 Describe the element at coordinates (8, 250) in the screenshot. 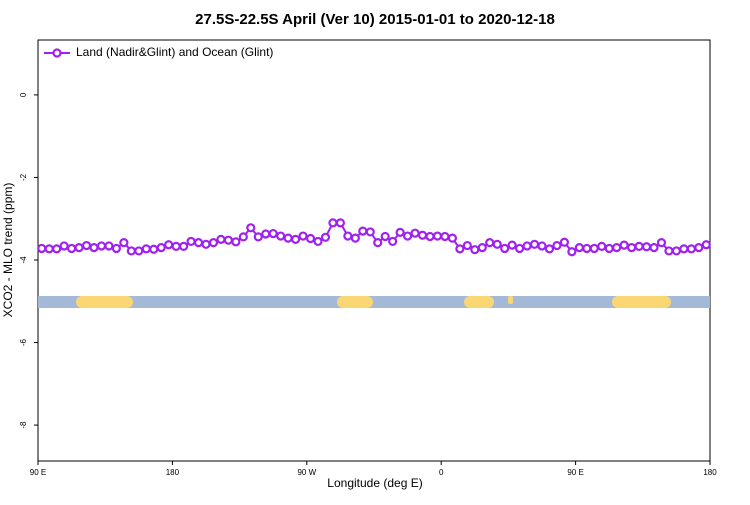

I see `y-axis-label: XCO2 - MLO trend (ppm)` at that location.